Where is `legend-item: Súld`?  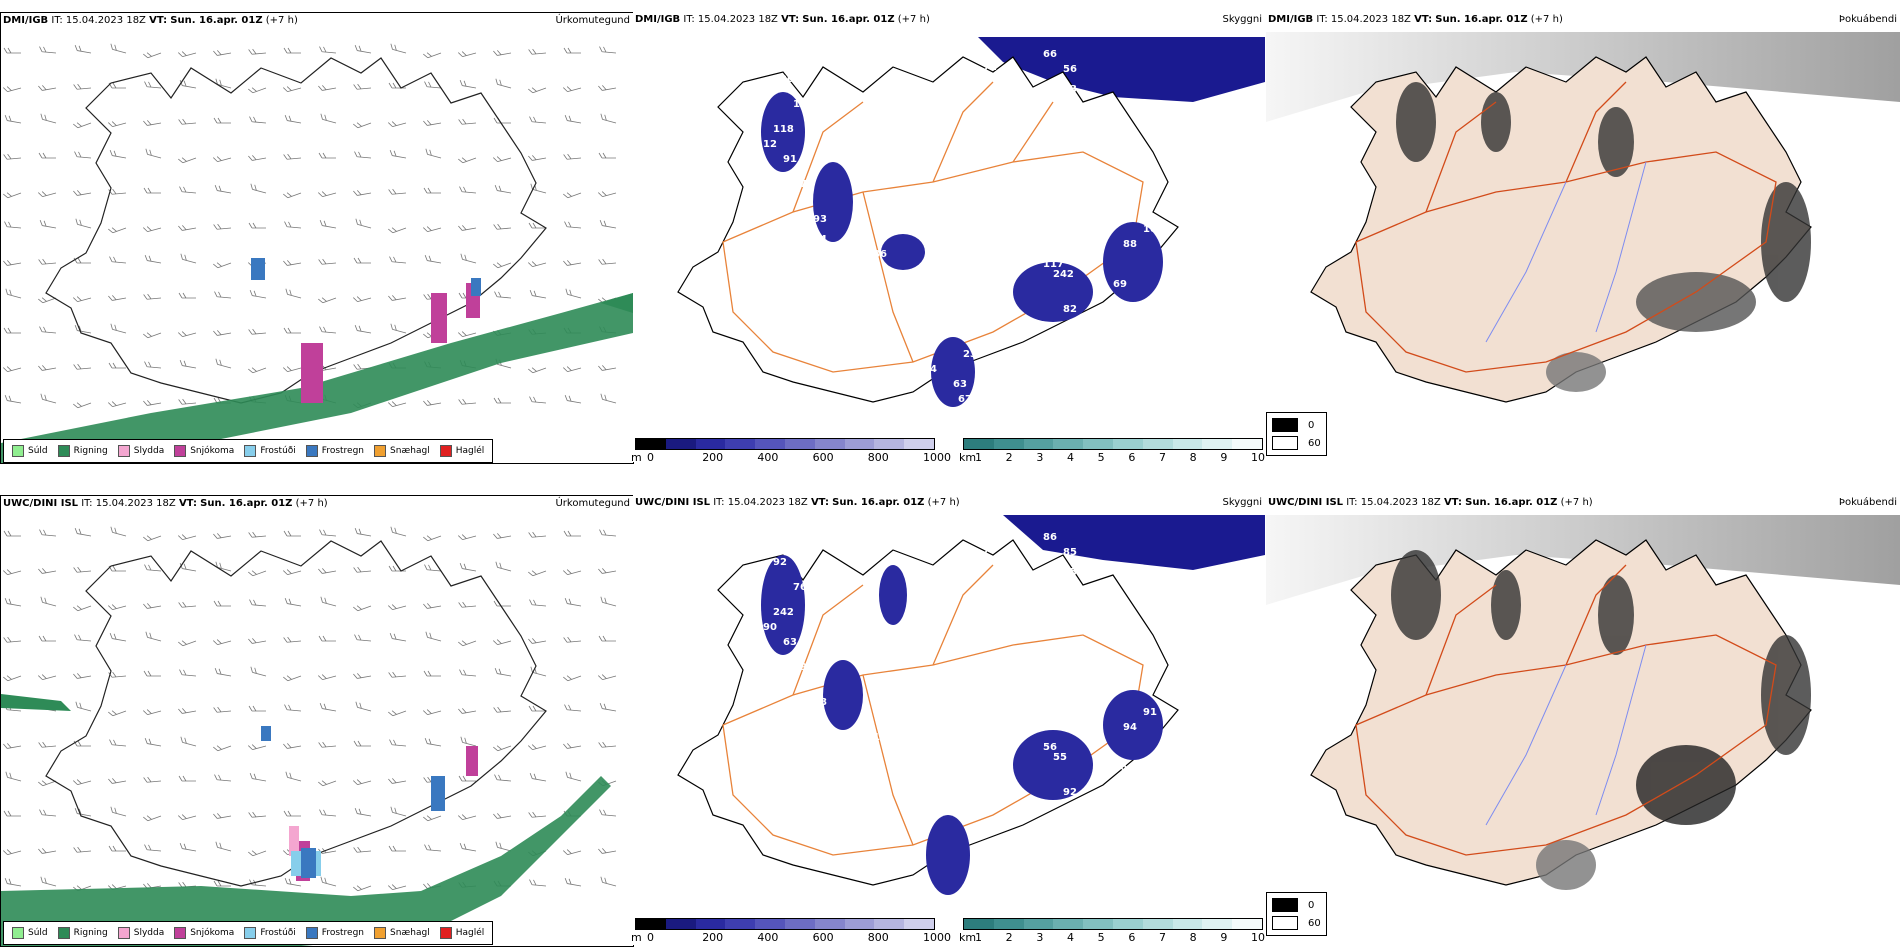
legend-item: Súld is located at coordinates (30, 933).